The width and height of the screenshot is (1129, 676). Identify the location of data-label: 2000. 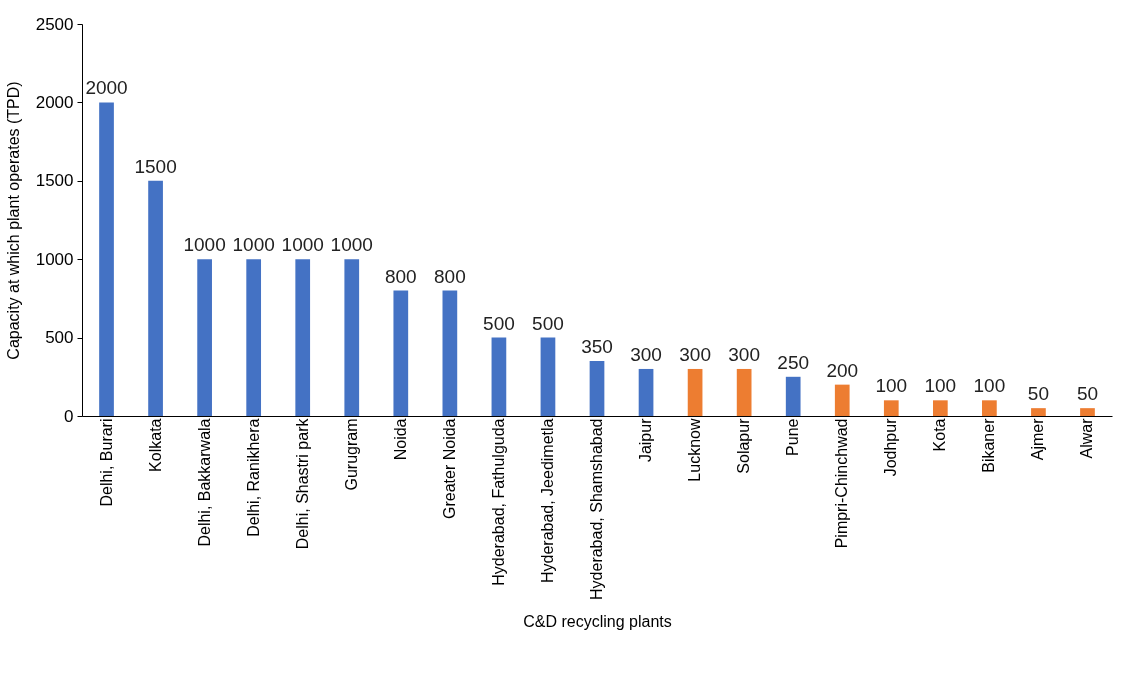
(106, 88).